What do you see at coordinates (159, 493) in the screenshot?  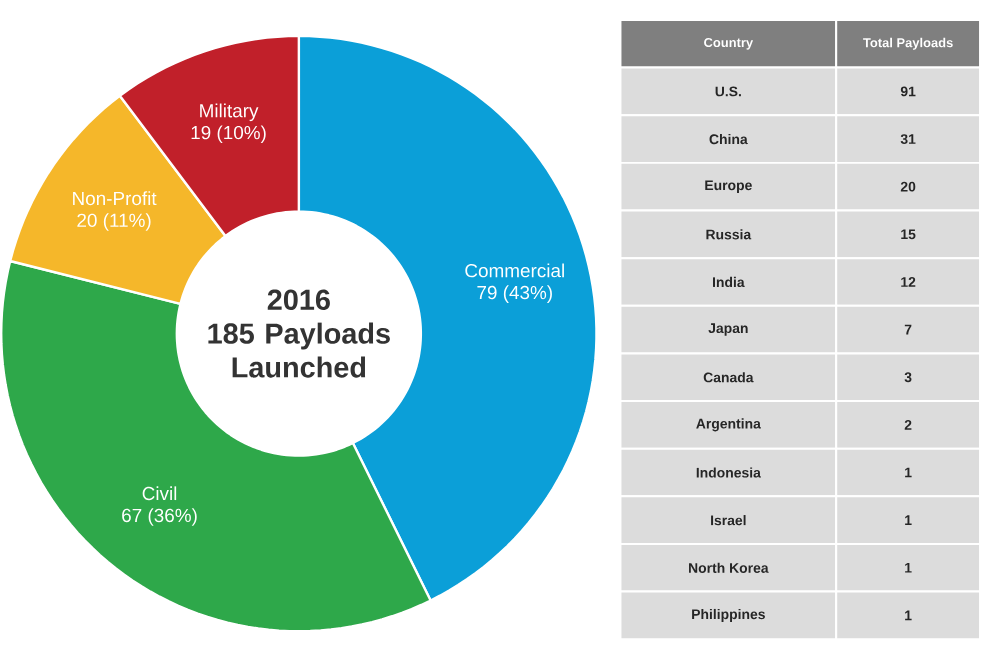 I see `slice-label: Civil` at bounding box center [159, 493].